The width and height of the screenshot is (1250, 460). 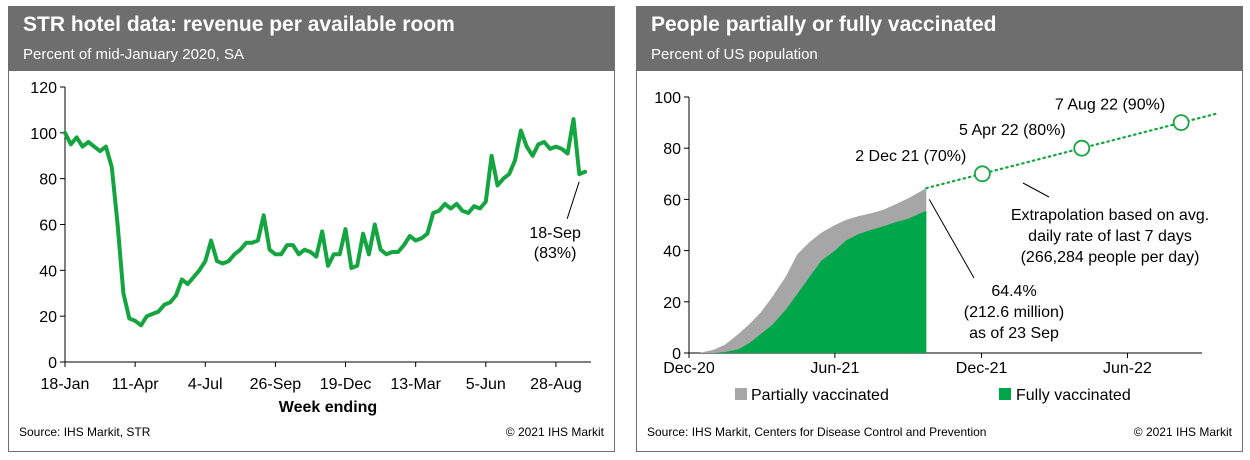 What do you see at coordinates (486, 384) in the screenshot?
I see `x-tick-label: 5-Jun` at bounding box center [486, 384].